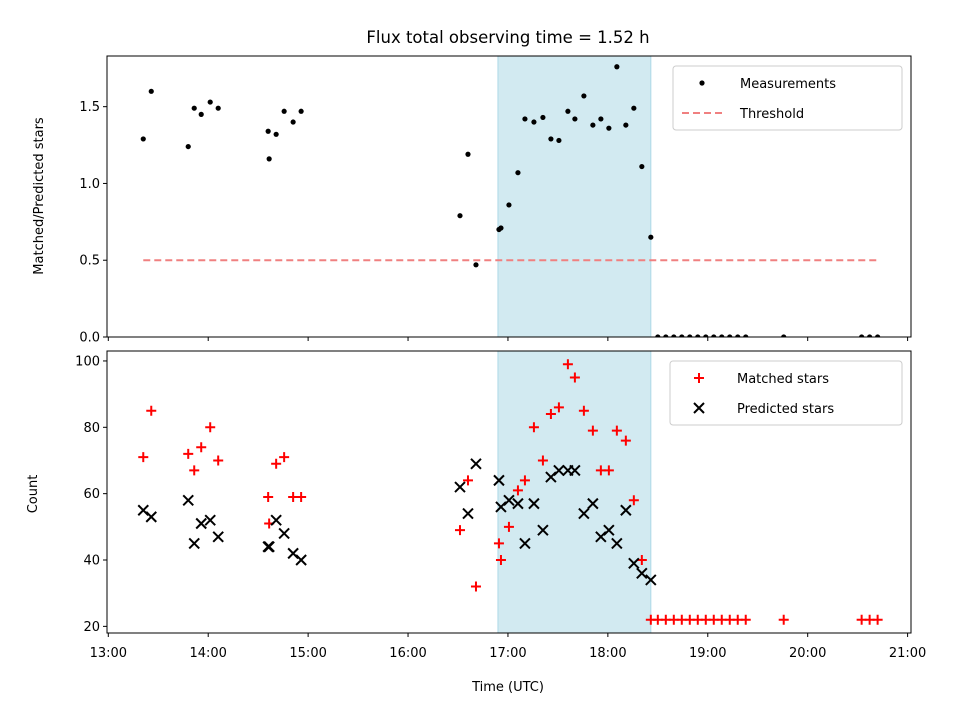  Describe the element at coordinates (507, 687) in the screenshot. I see `x-axis-label: Time (UTC)` at that location.